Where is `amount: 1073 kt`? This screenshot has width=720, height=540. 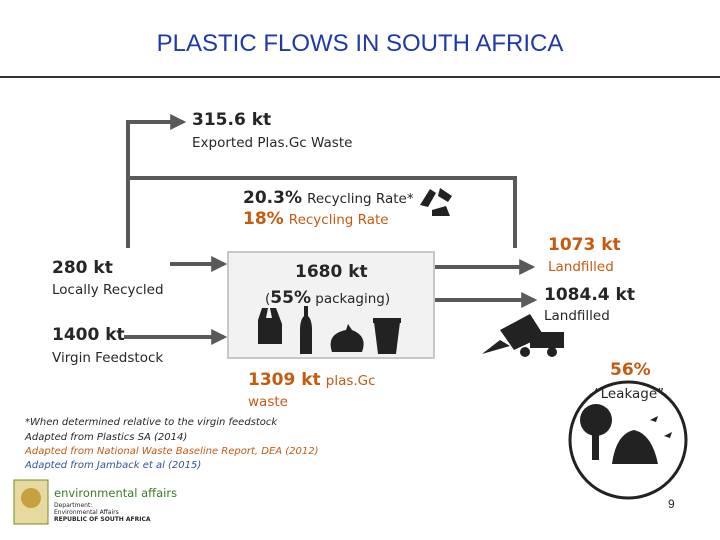
amount: 1073 kt is located at coordinates (584, 245).